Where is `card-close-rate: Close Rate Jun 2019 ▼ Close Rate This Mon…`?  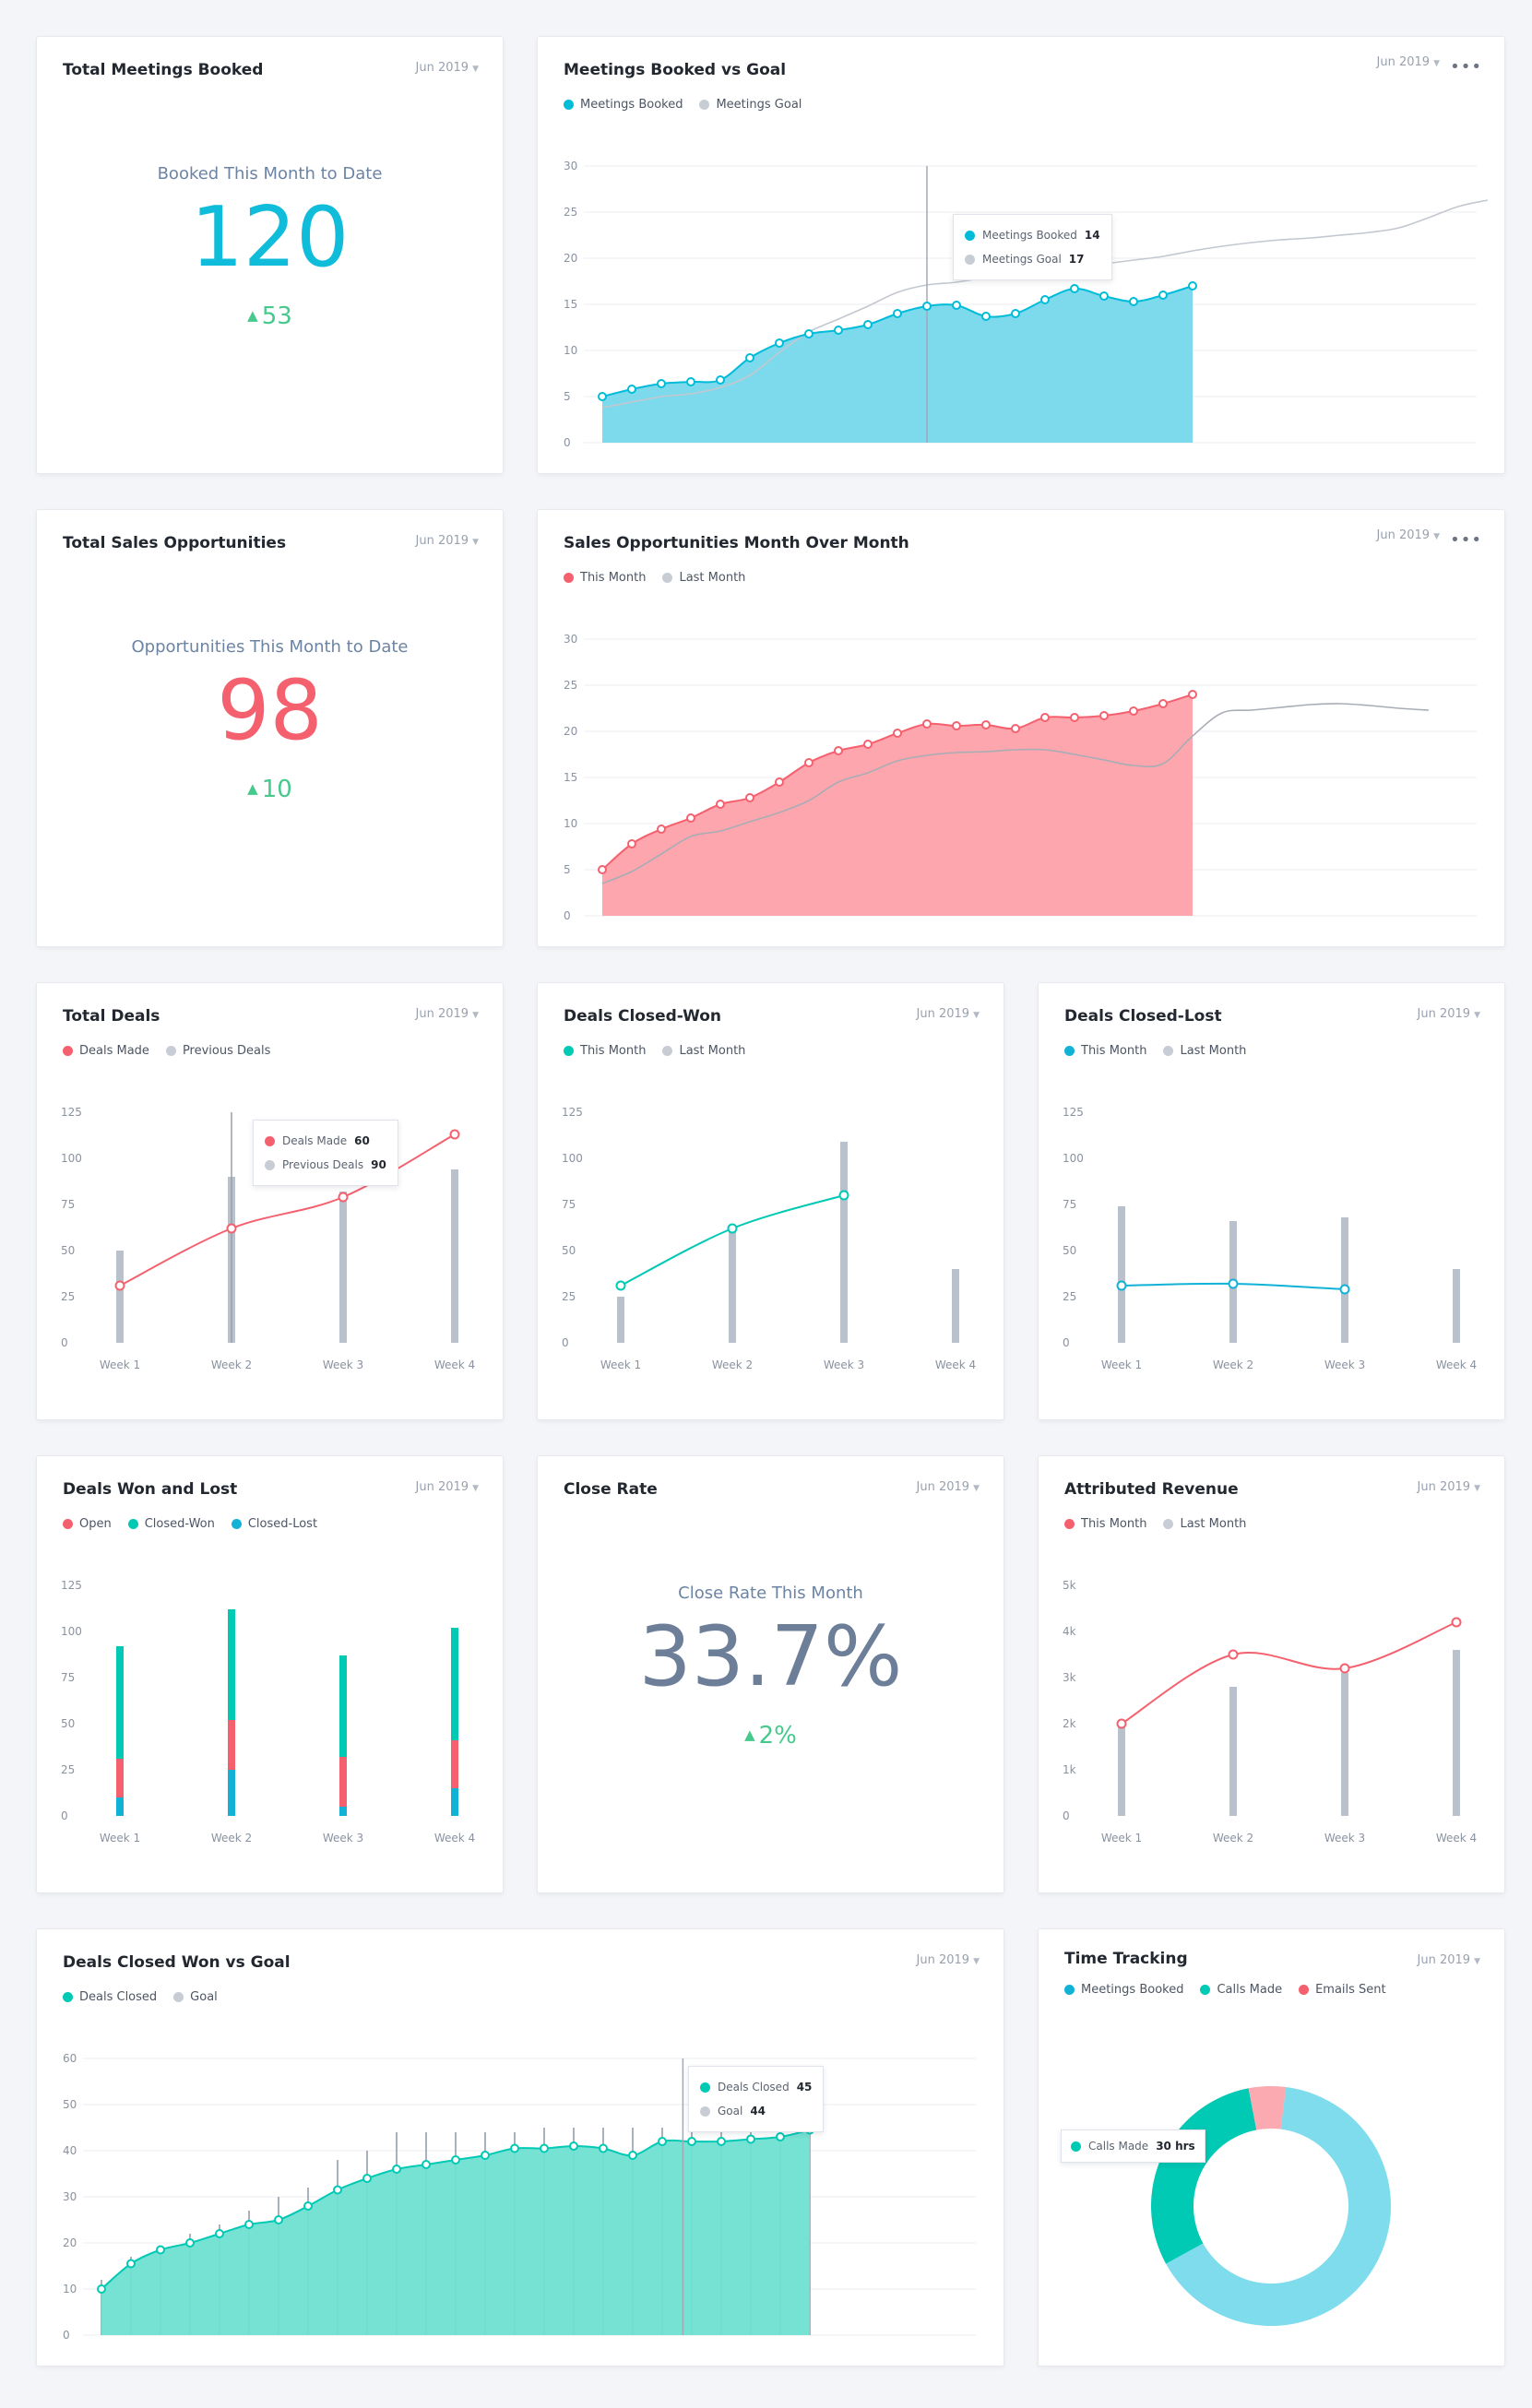
card-close-rate: Close Rate Jun 2019 ▼ Close Rate This Mon… is located at coordinates (771, 1674).